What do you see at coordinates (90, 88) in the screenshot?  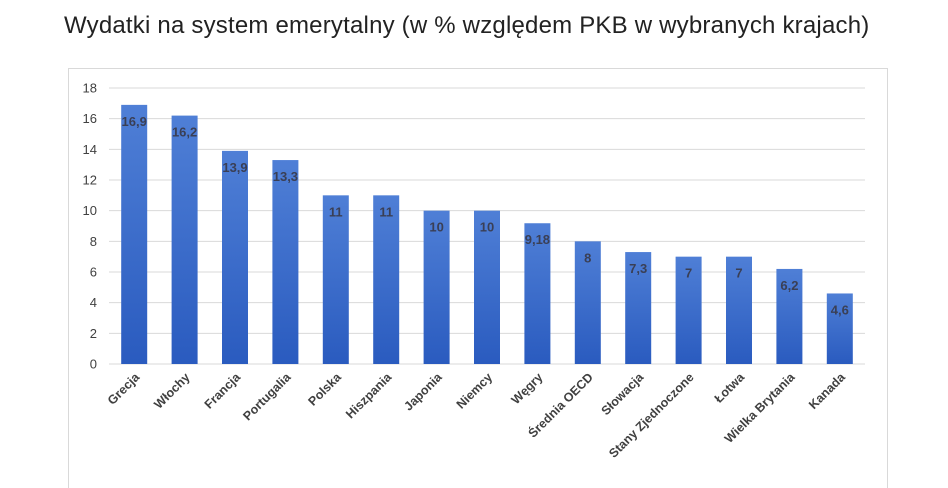 I see `y-tick-label: 18` at bounding box center [90, 88].